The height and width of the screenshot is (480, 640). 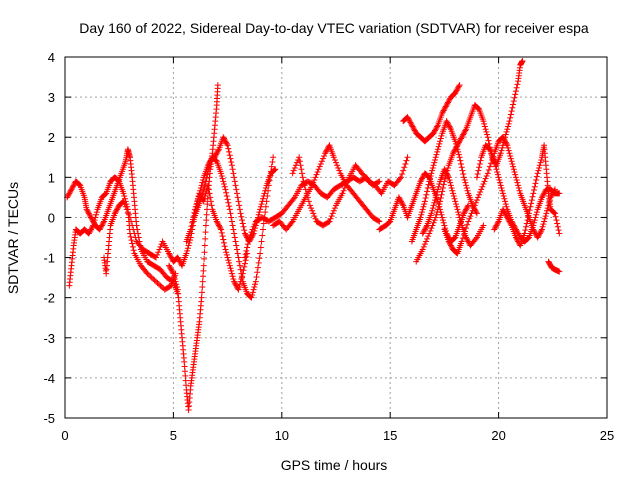 I want to click on y-tick-label: -3, so click(x=49, y=338).